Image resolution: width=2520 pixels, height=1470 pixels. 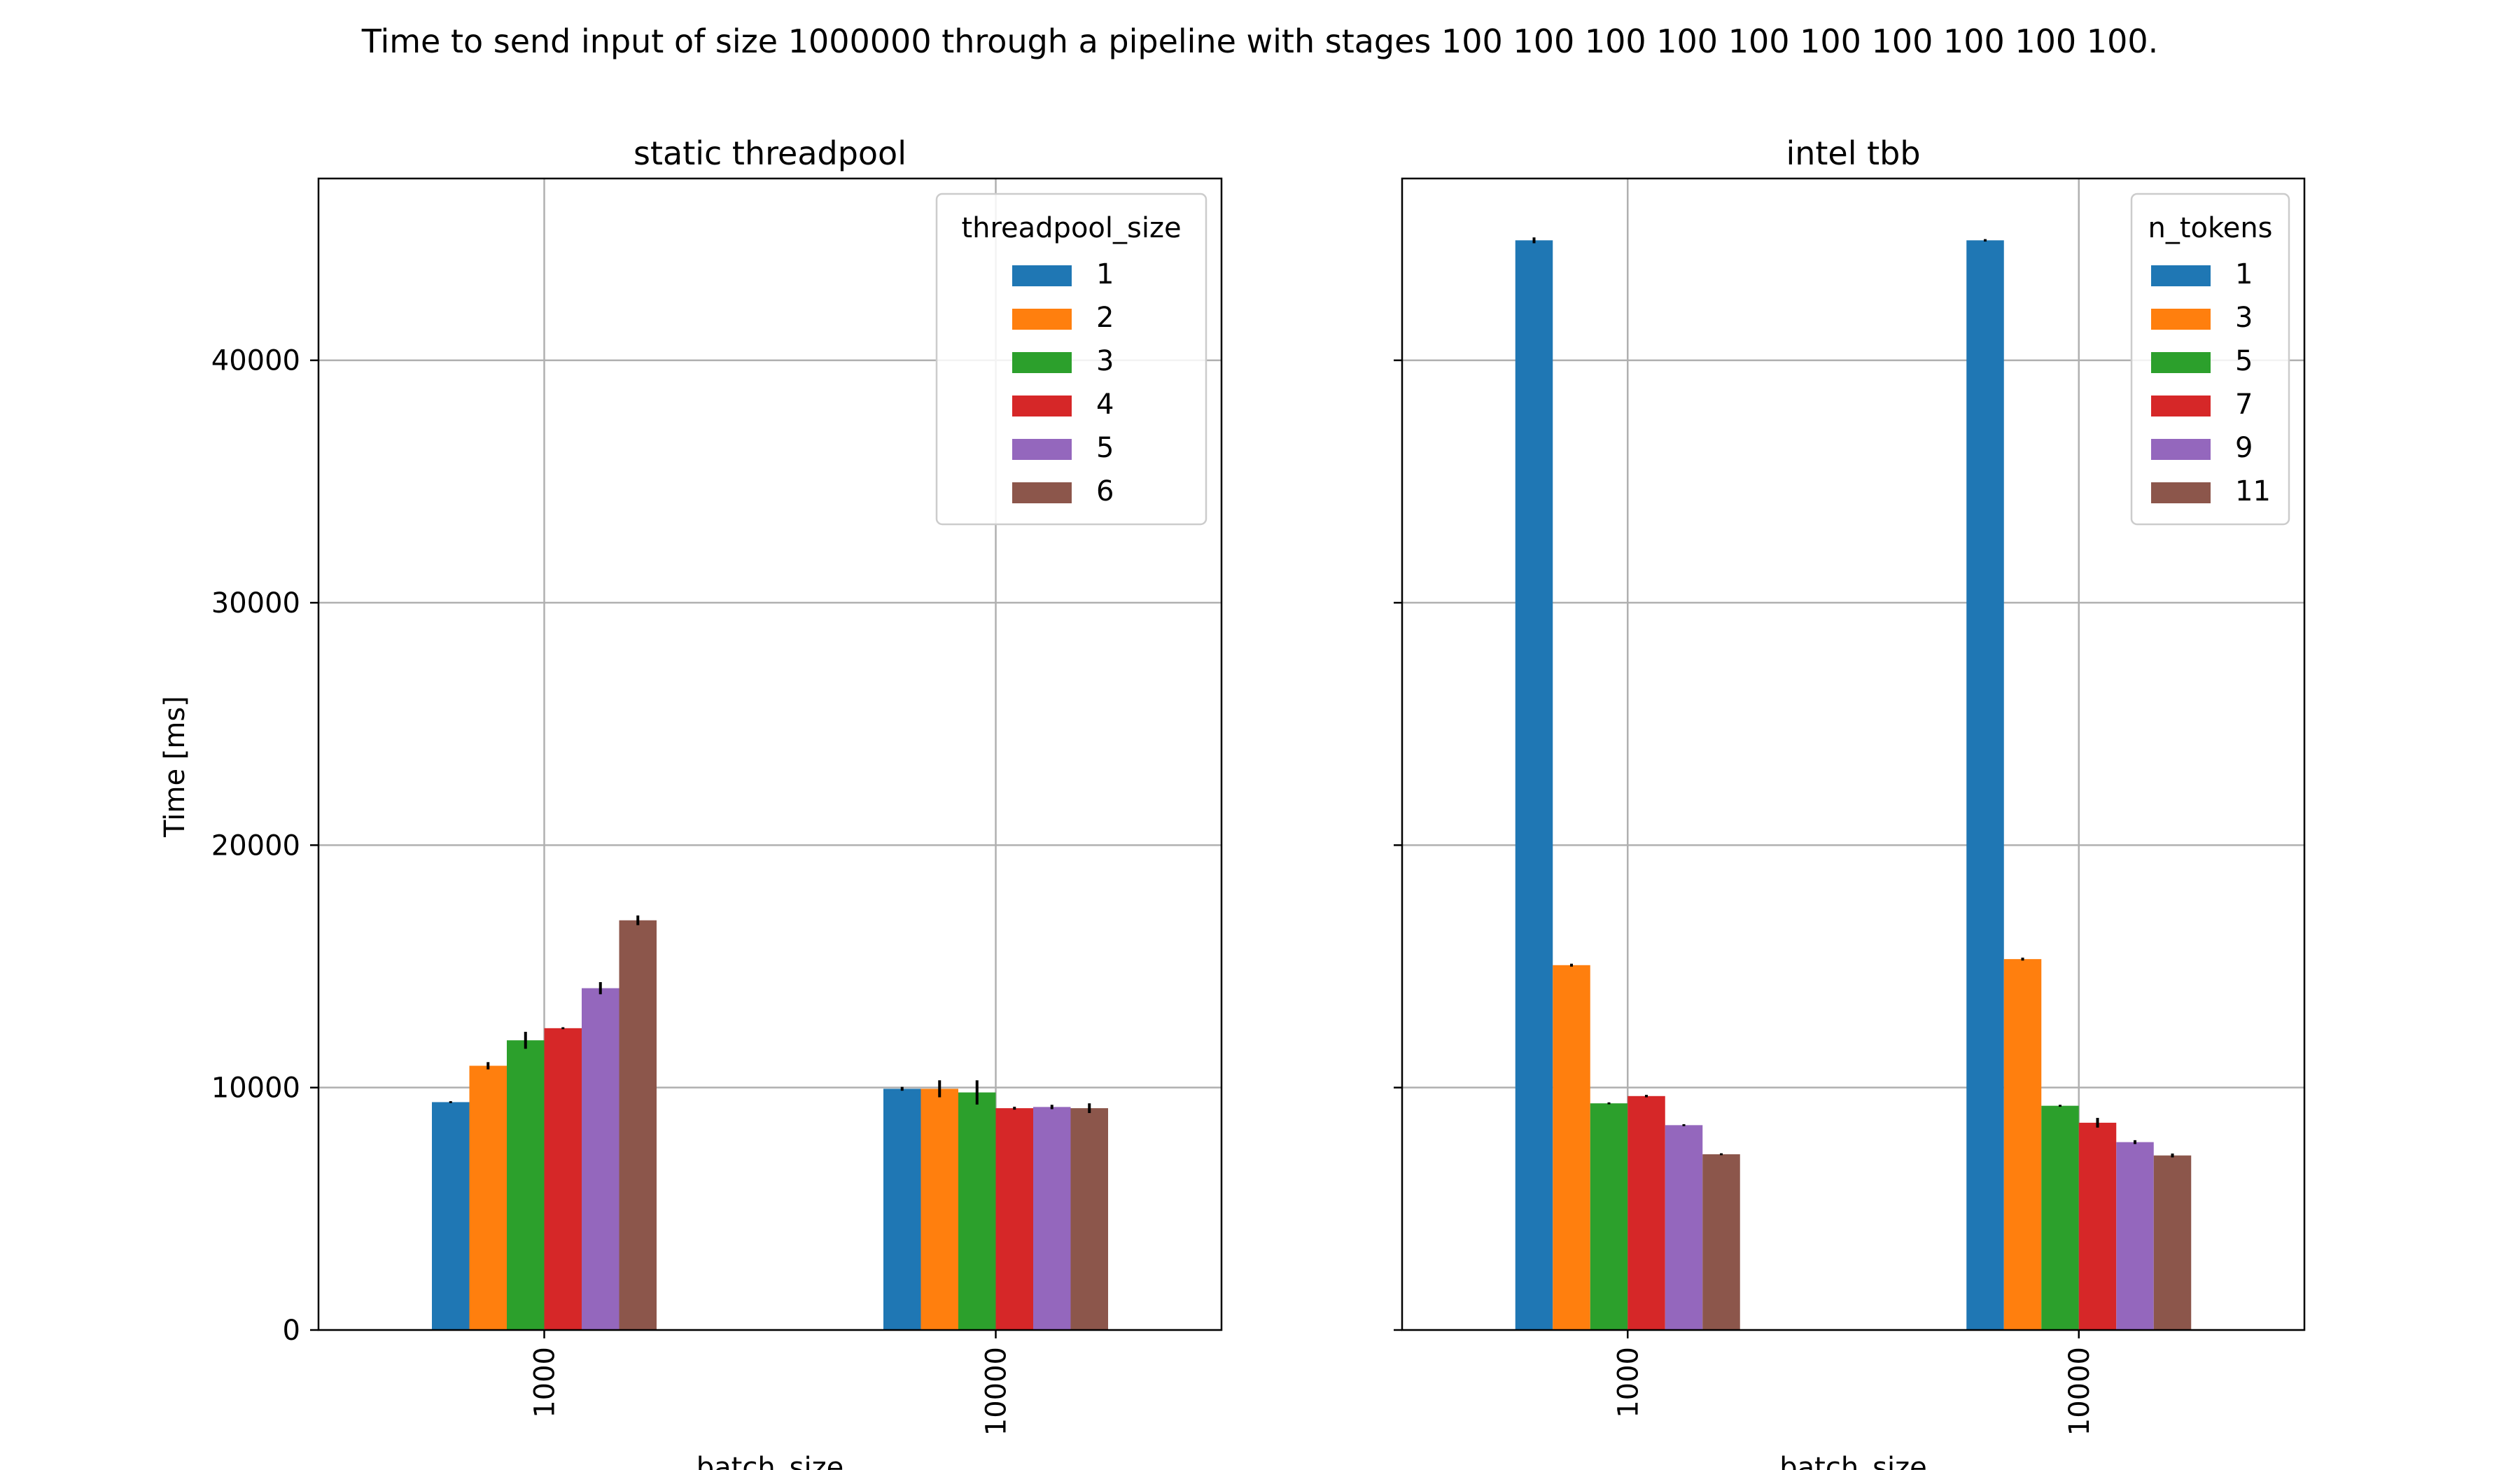 I want to click on legend: n_tokens 1 3 5 7 9 11, so click(x=2210, y=359).